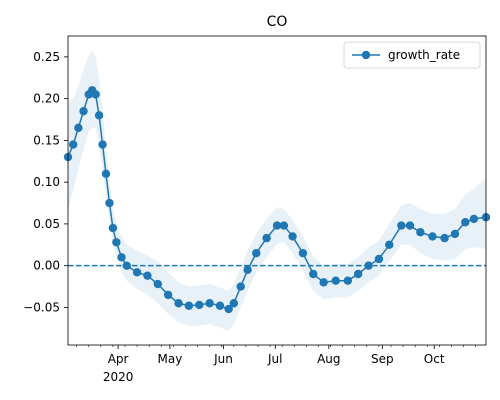 This screenshot has width=500, height=400. I want to click on legend-label: growth_rate, so click(424, 55).